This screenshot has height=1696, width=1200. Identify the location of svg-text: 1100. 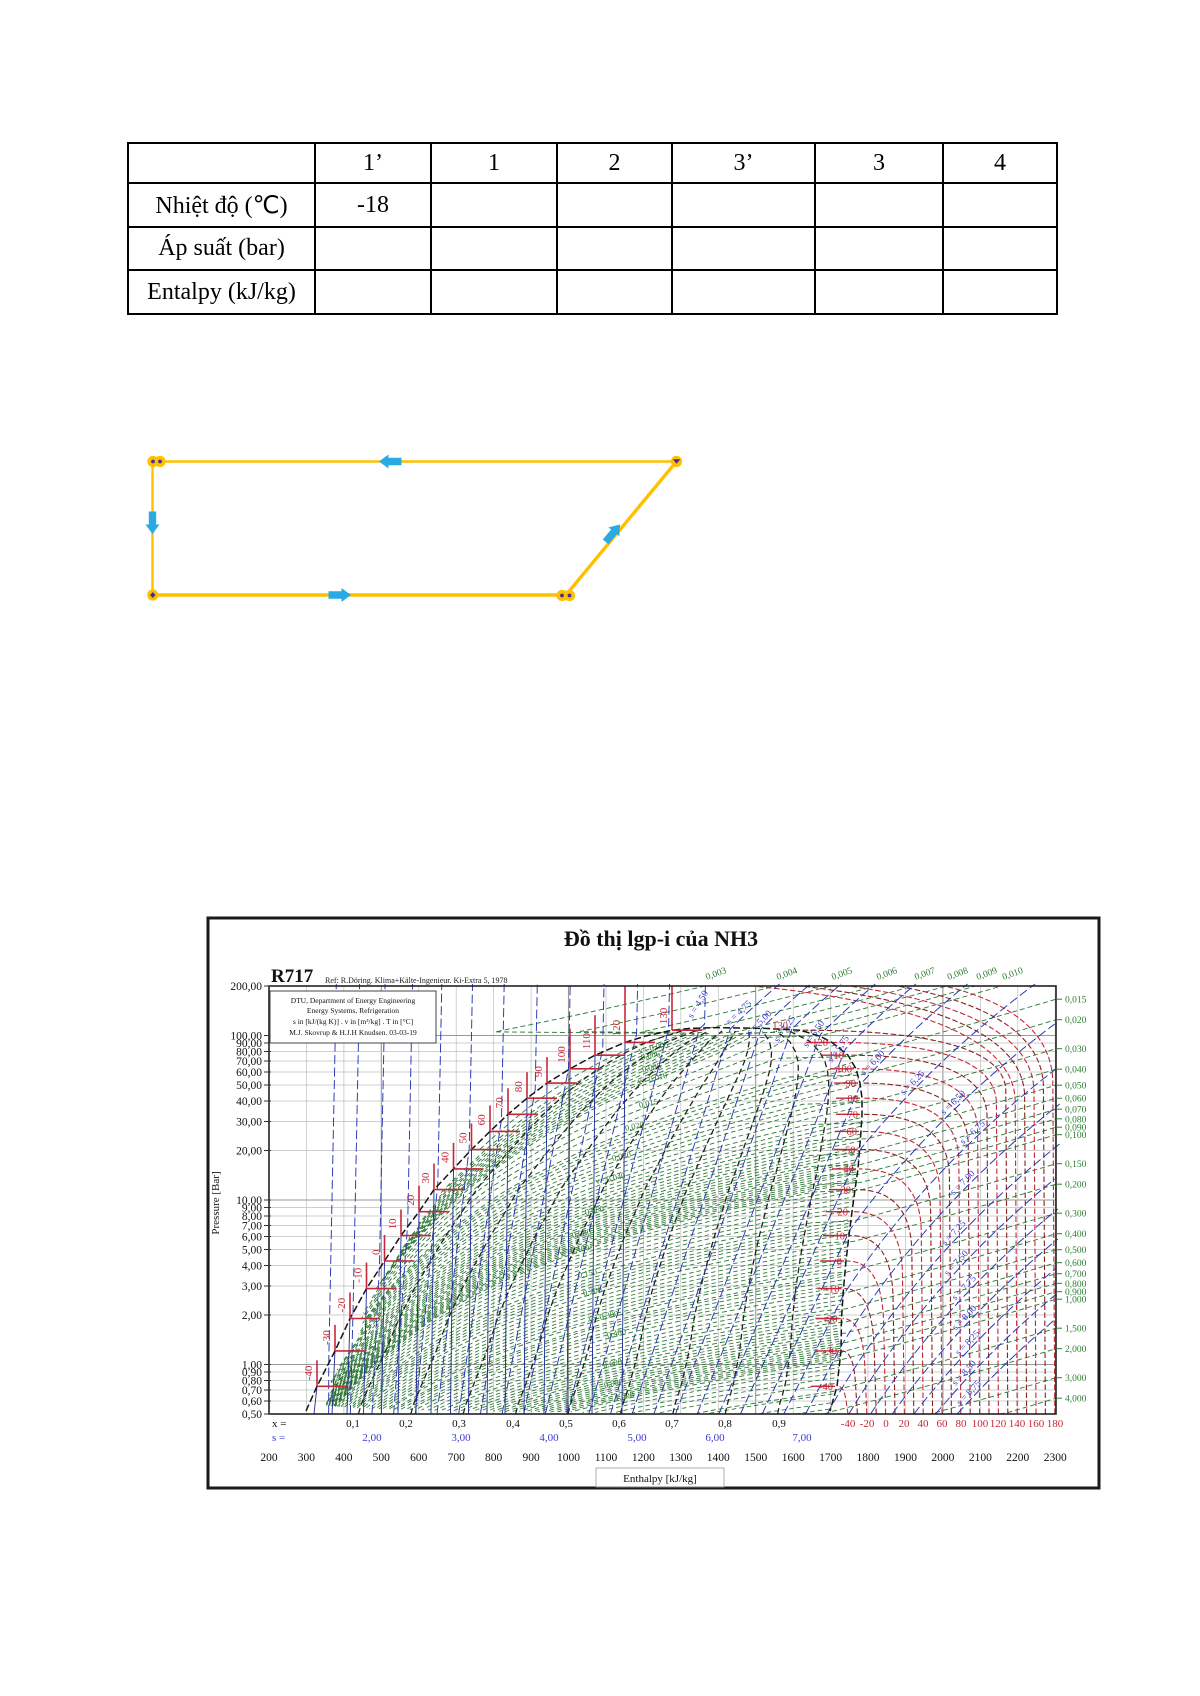
(606, 1458).